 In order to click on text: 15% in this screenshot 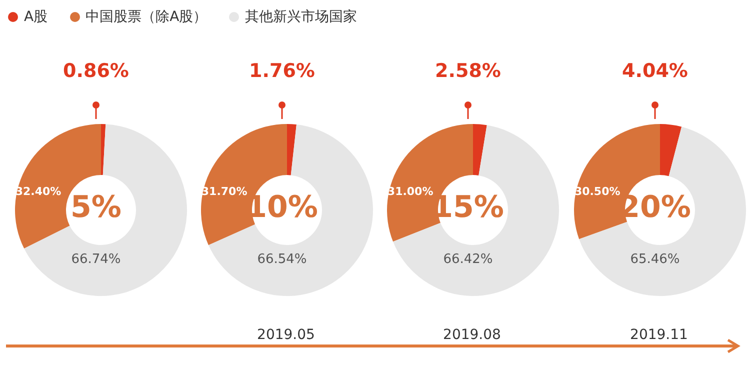, I will do `click(468, 207)`.